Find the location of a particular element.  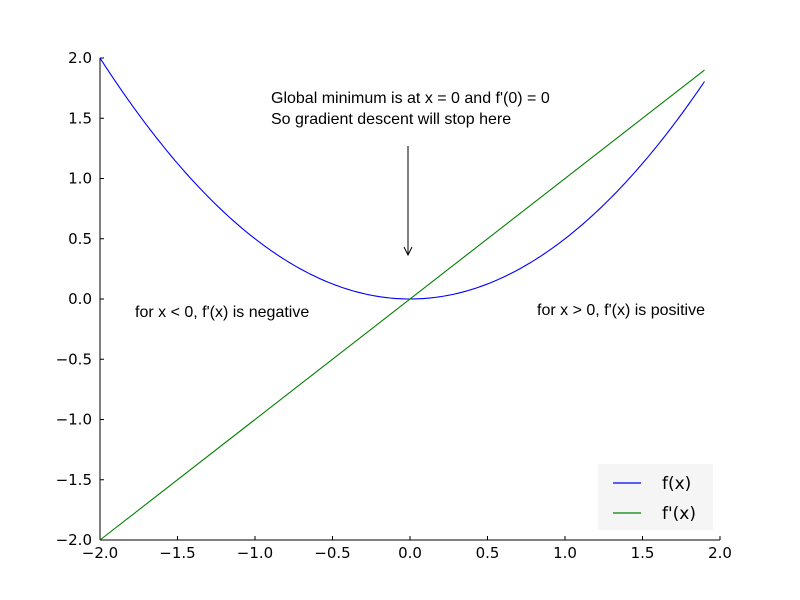

y-tick-label: −1.5 is located at coordinates (74, 480).